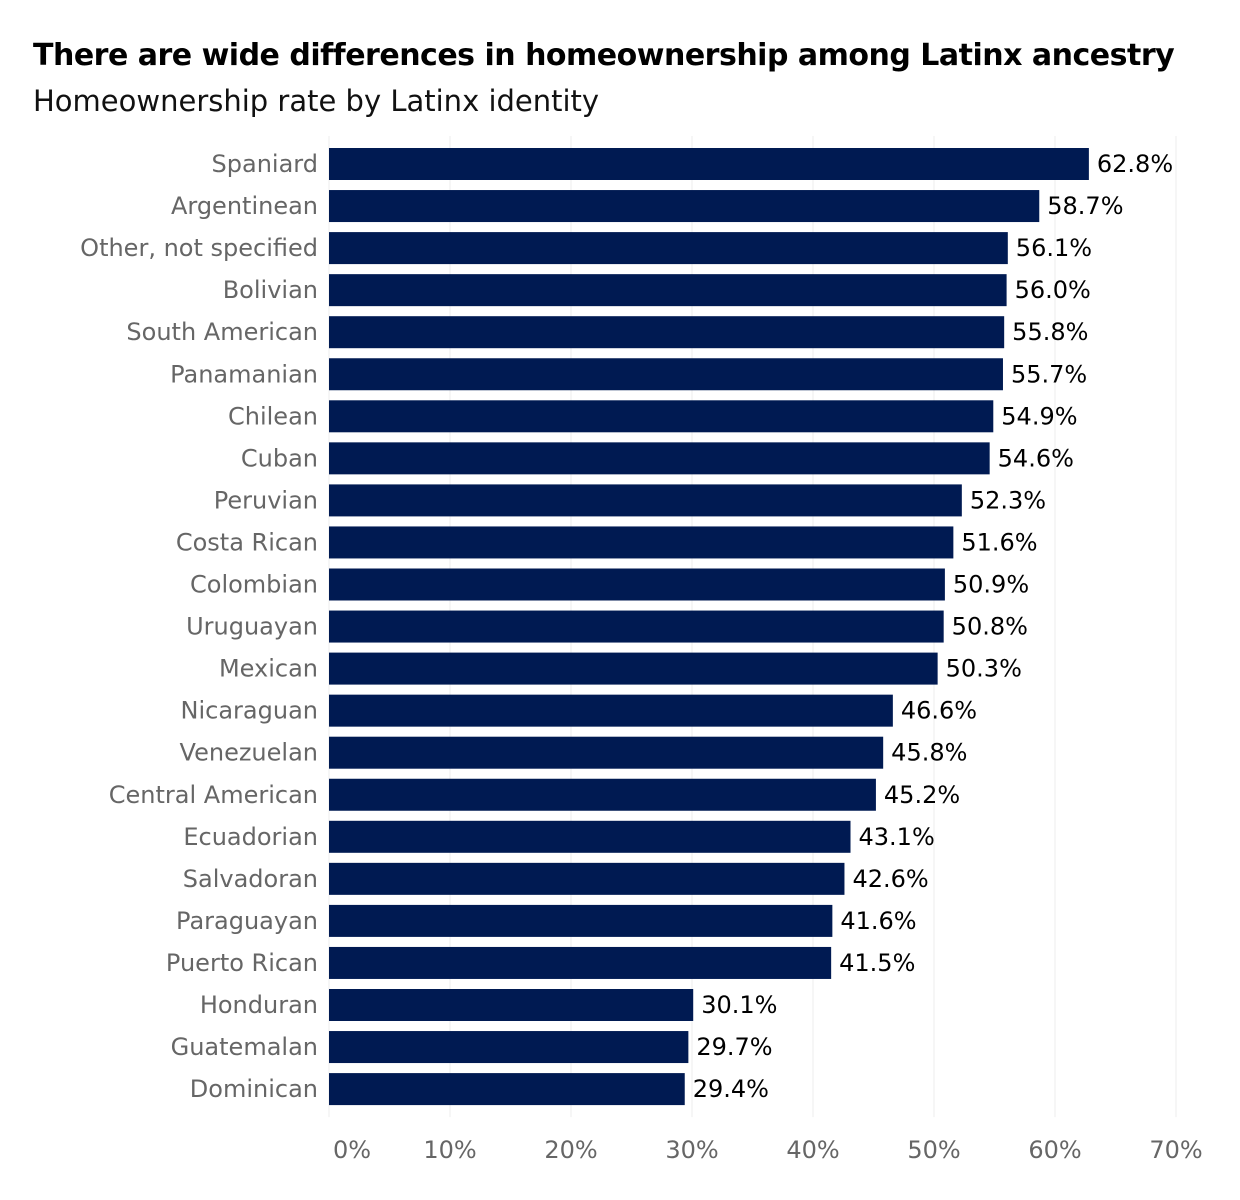 The height and width of the screenshot is (1200, 1240). I want to click on value-label: 56.1%, so click(1054, 248).